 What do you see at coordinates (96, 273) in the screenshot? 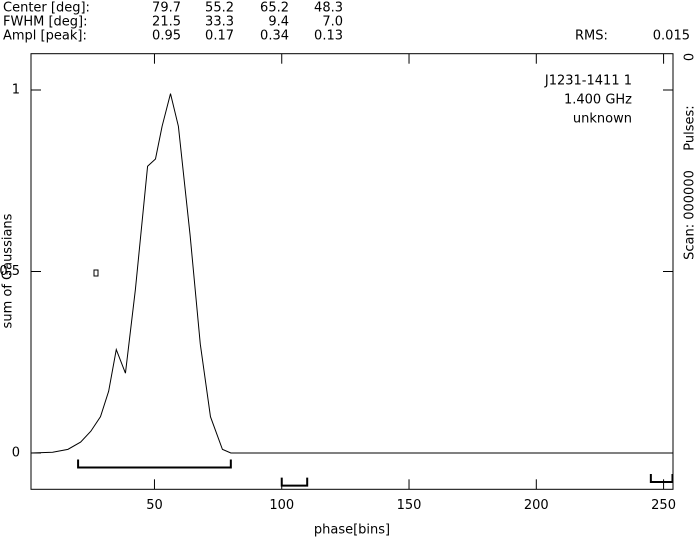
I see `marker` at bounding box center [96, 273].